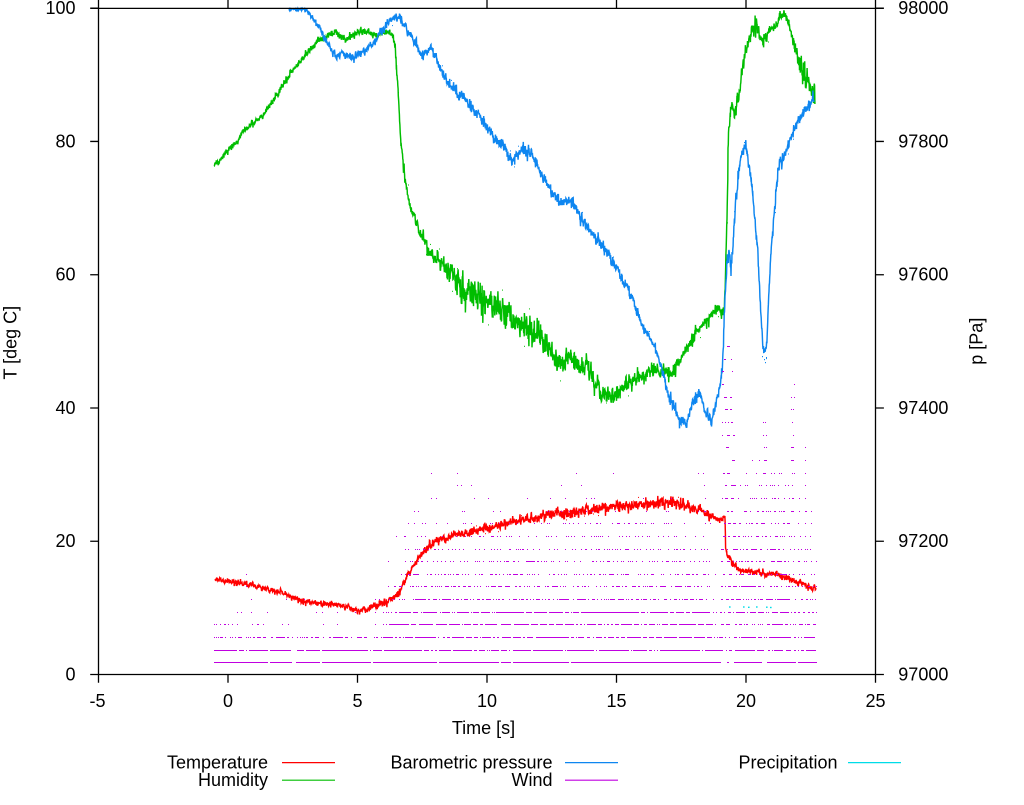 The width and height of the screenshot is (1024, 805). What do you see at coordinates (787, 762) in the screenshot?
I see `svg-text: Precipitation` at bounding box center [787, 762].